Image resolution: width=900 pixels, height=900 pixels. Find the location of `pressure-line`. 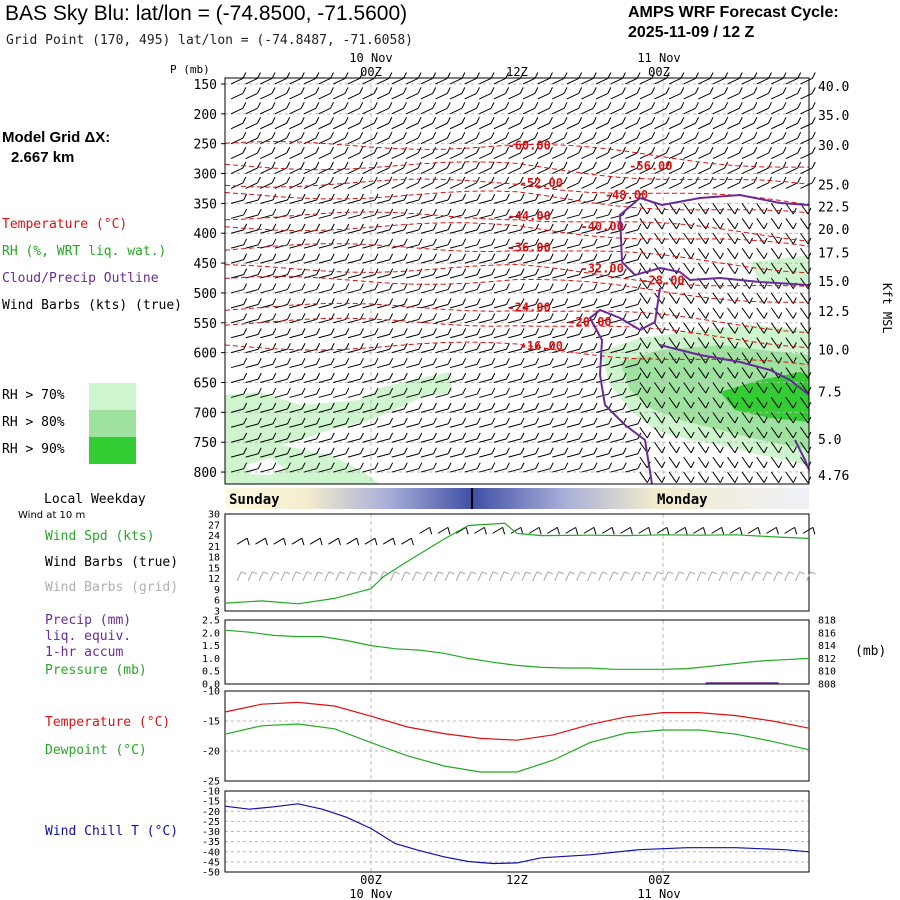

pressure-line is located at coordinates (517, 649).